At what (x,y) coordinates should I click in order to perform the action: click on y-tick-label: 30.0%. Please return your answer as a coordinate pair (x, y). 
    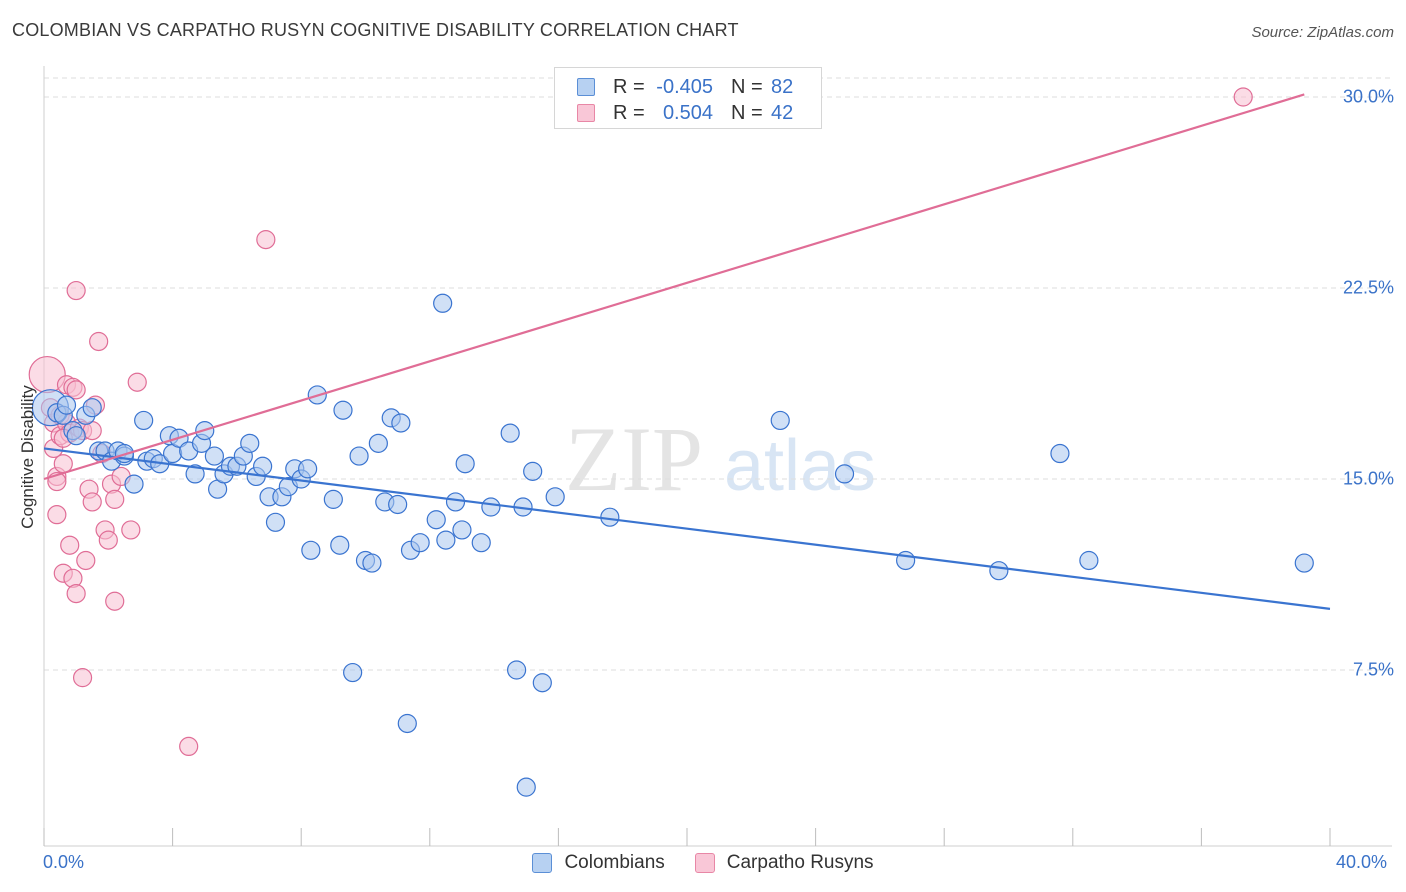
    Looking at the image, I should click on (1368, 96).